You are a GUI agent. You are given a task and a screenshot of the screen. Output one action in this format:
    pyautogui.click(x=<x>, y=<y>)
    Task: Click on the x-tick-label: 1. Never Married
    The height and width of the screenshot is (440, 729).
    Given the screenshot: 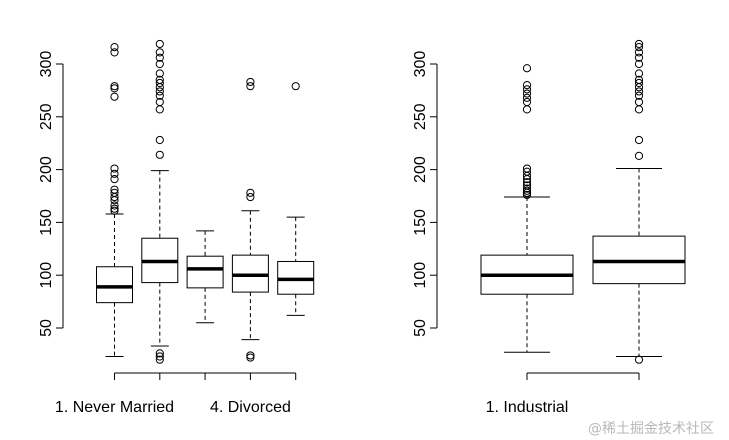 What is the action you would take?
    pyautogui.click(x=114, y=407)
    